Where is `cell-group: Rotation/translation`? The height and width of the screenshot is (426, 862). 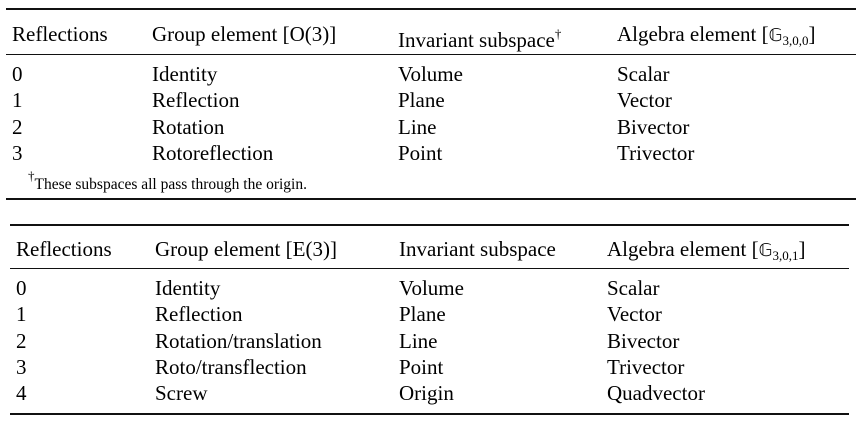
cell-group: Rotation/translation is located at coordinates (238, 341).